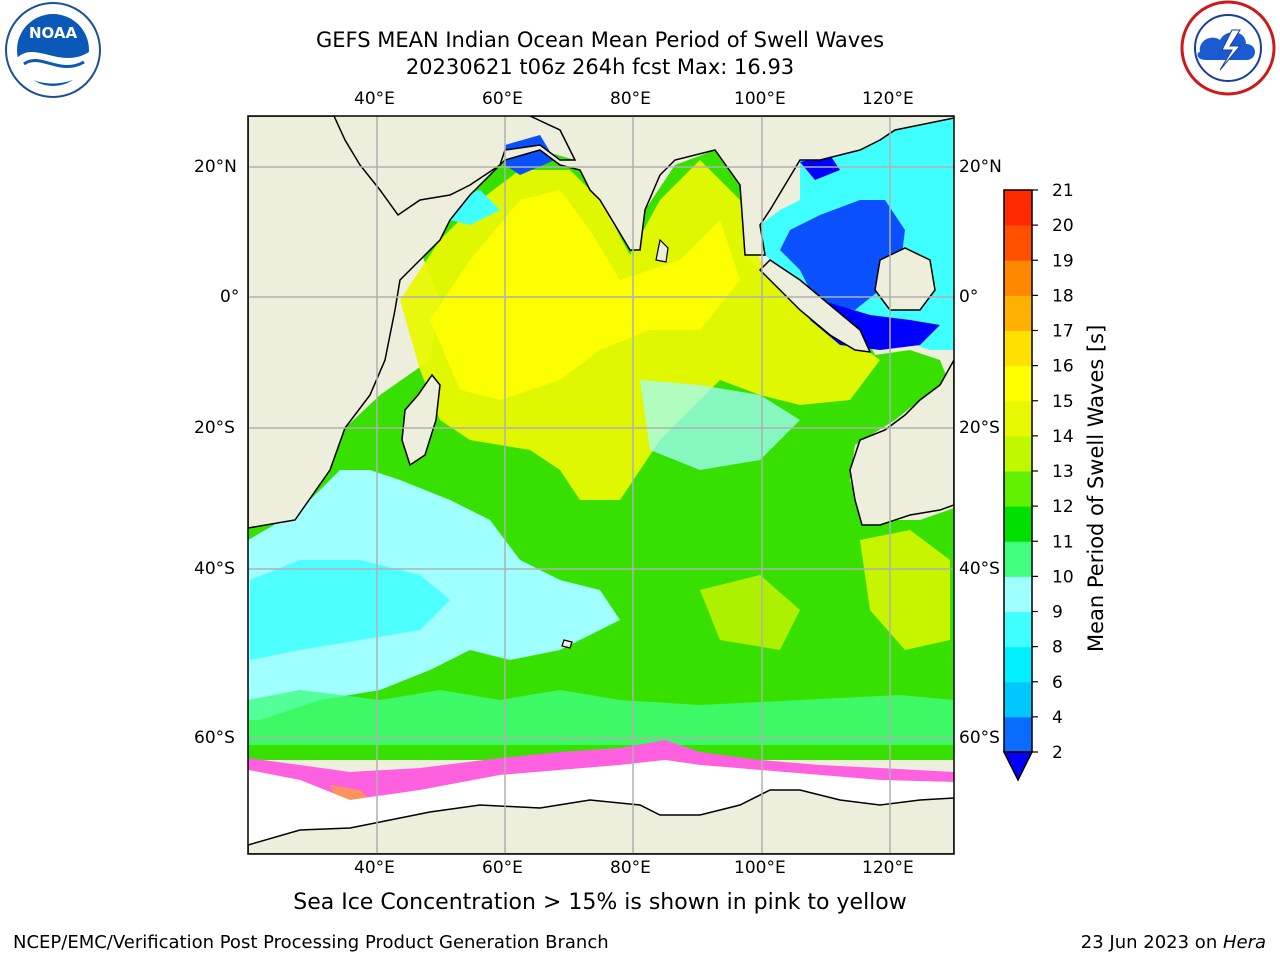  I want to click on colorbar-tick-label: 2, so click(1057, 753).